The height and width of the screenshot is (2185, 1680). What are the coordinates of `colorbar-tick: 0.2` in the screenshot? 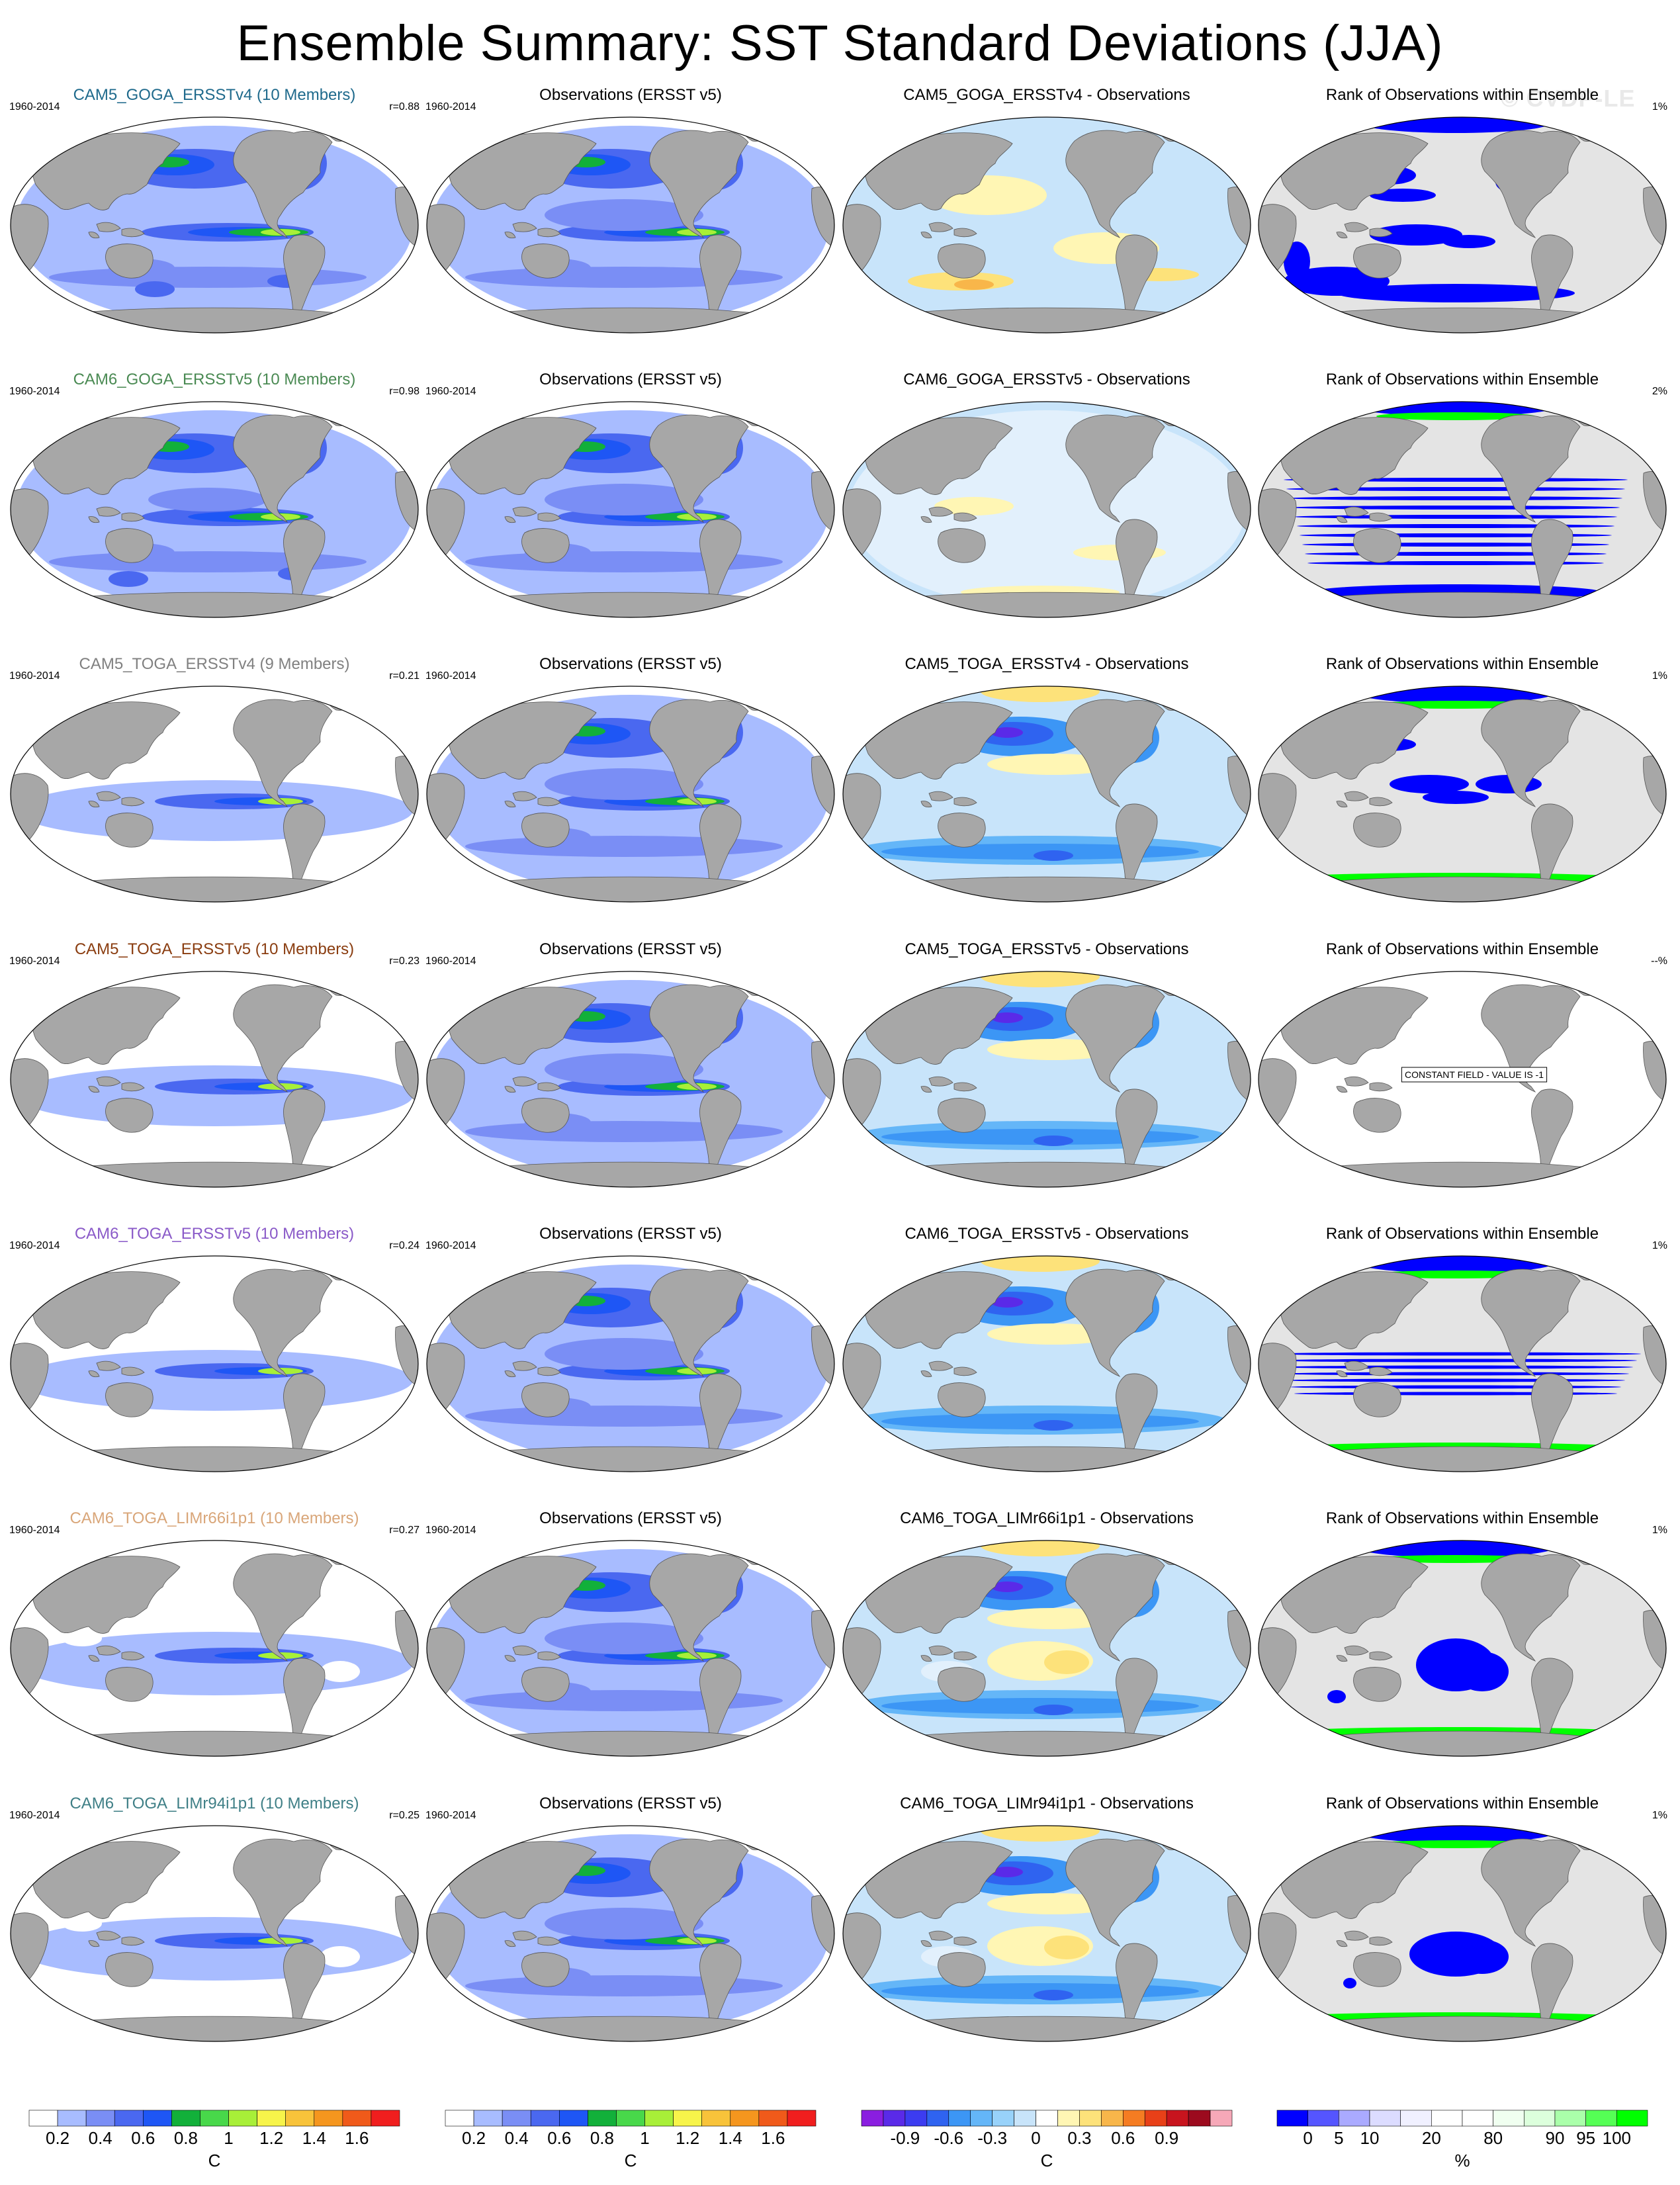 It's located at (58, 2138).